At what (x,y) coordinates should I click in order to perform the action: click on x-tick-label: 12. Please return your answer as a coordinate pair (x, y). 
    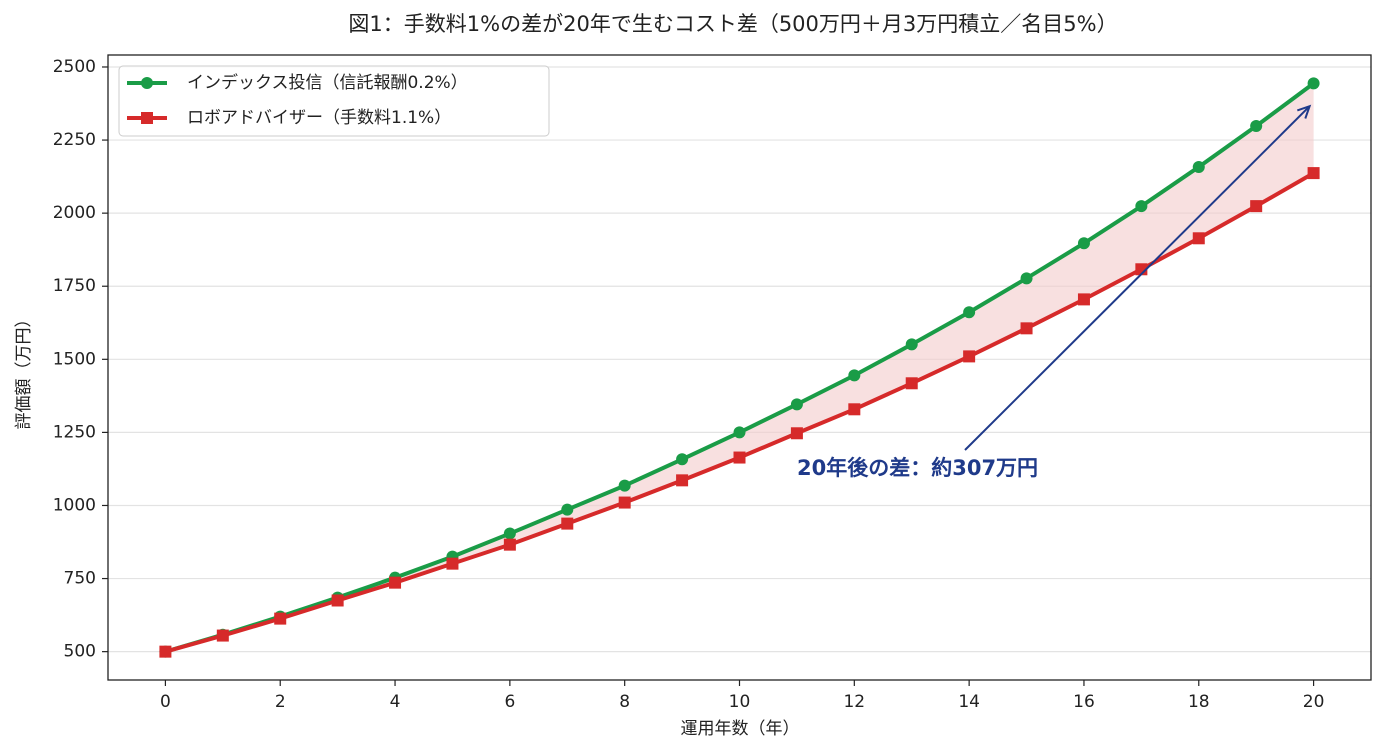
    Looking at the image, I should click on (854, 702).